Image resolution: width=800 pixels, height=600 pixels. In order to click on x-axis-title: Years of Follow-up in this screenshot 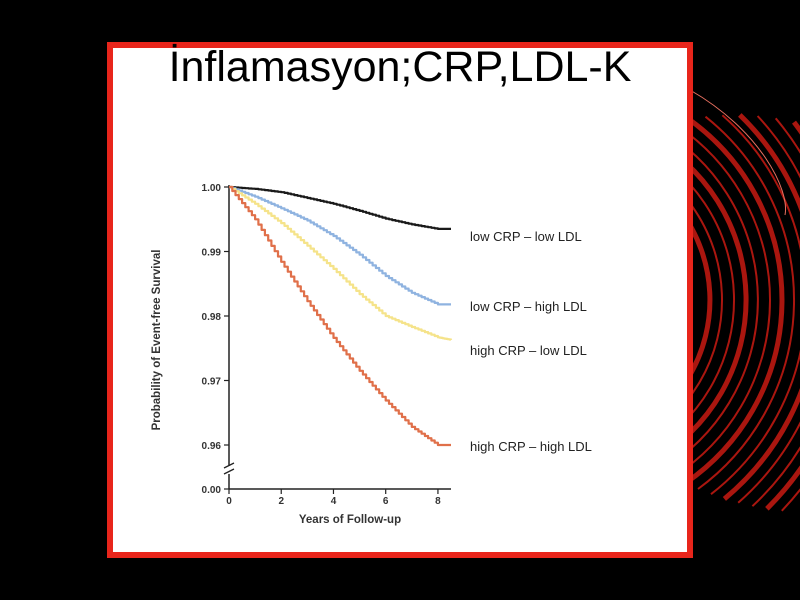, I will do `click(350, 520)`.